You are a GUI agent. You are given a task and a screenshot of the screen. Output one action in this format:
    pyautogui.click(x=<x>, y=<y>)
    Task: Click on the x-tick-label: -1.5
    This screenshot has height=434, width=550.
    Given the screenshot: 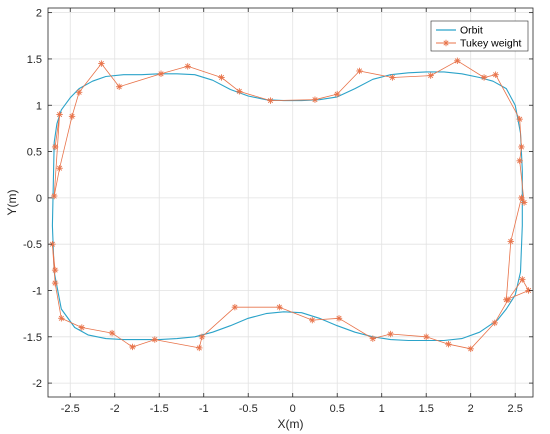 What is the action you would take?
    pyautogui.click(x=159, y=409)
    